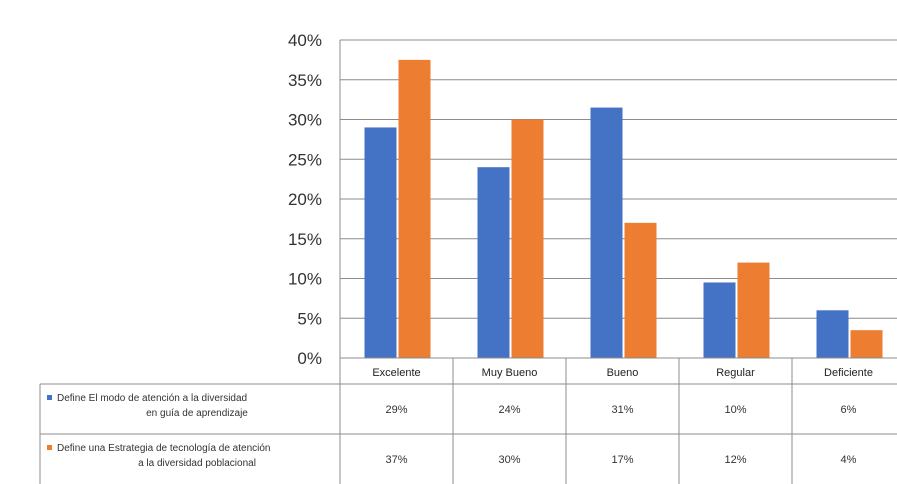  I want to click on data-label: 31%, so click(622, 410).